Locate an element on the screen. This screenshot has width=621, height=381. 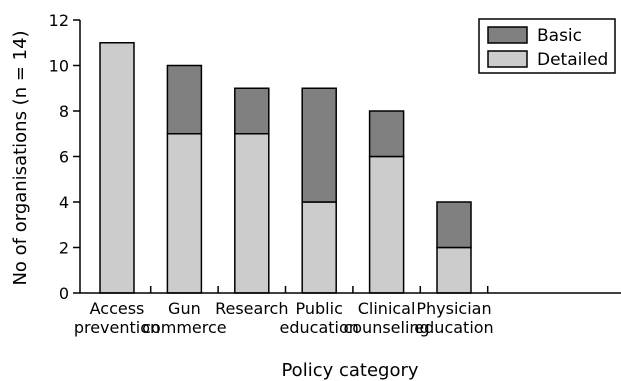
y-tick-label: 2 is located at coordinates (64, 248).